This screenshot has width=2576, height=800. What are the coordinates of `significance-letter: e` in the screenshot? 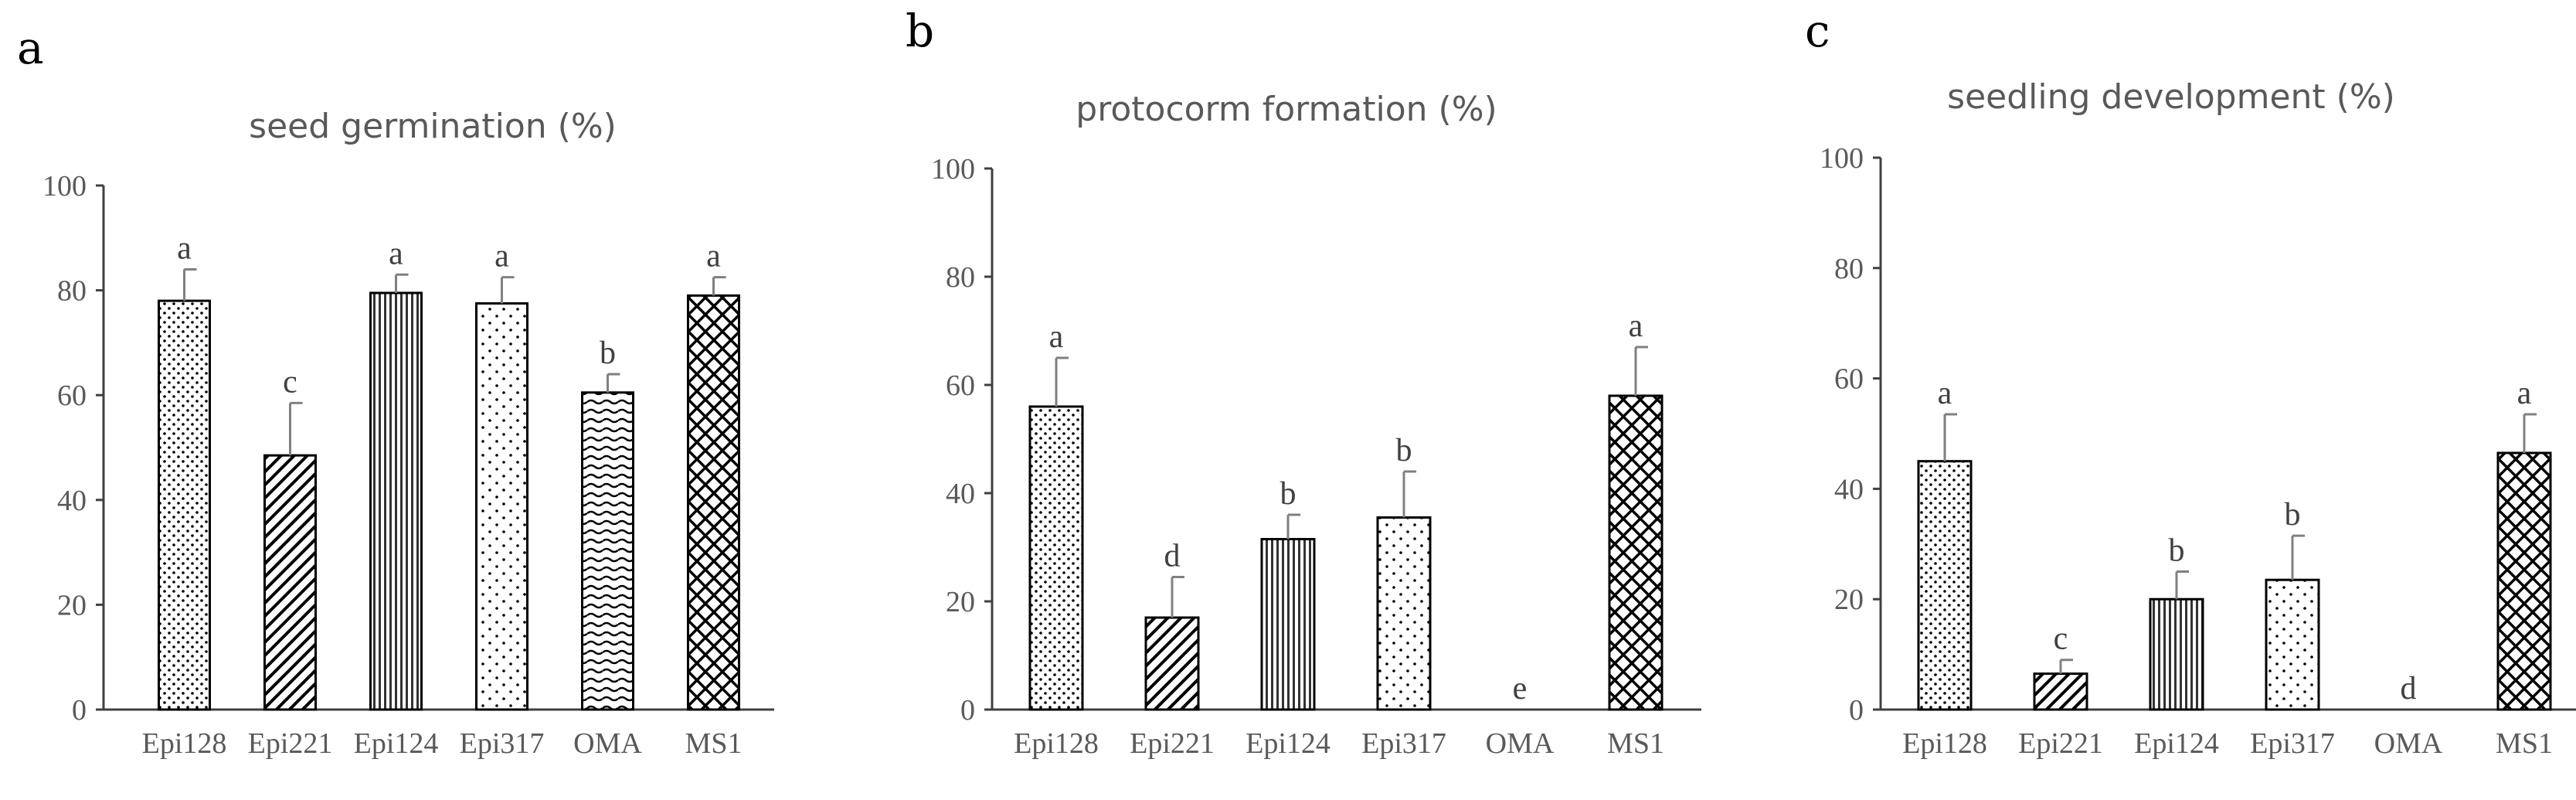 It's located at (1520, 688).